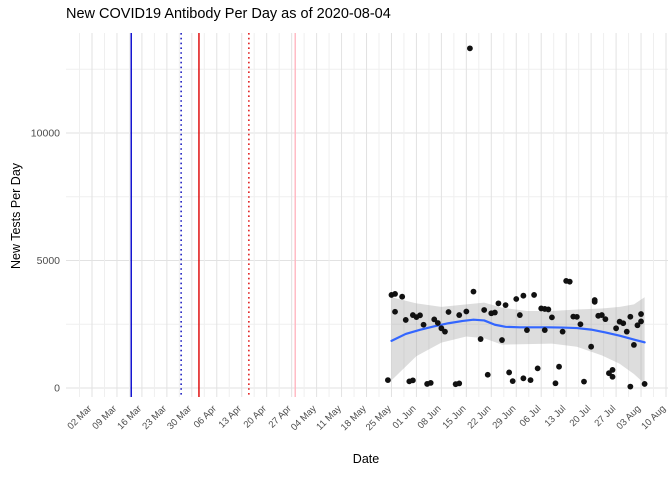 This screenshot has width=672, height=480. What do you see at coordinates (628, 417) in the screenshot?
I see `x-tick-label: 03 Aug` at bounding box center [628, 417].